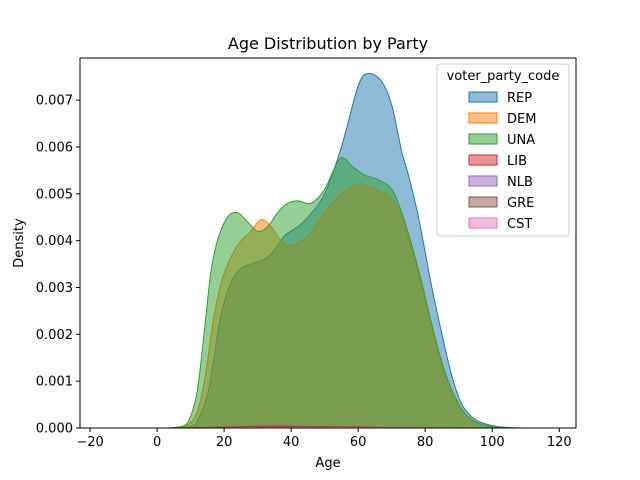 This screenshot has height=480, width=640. What do you see at coordinates (517, 161) in the screenshot?
I see `legend-label-lib: LIB` at bounding box center [517, 161].